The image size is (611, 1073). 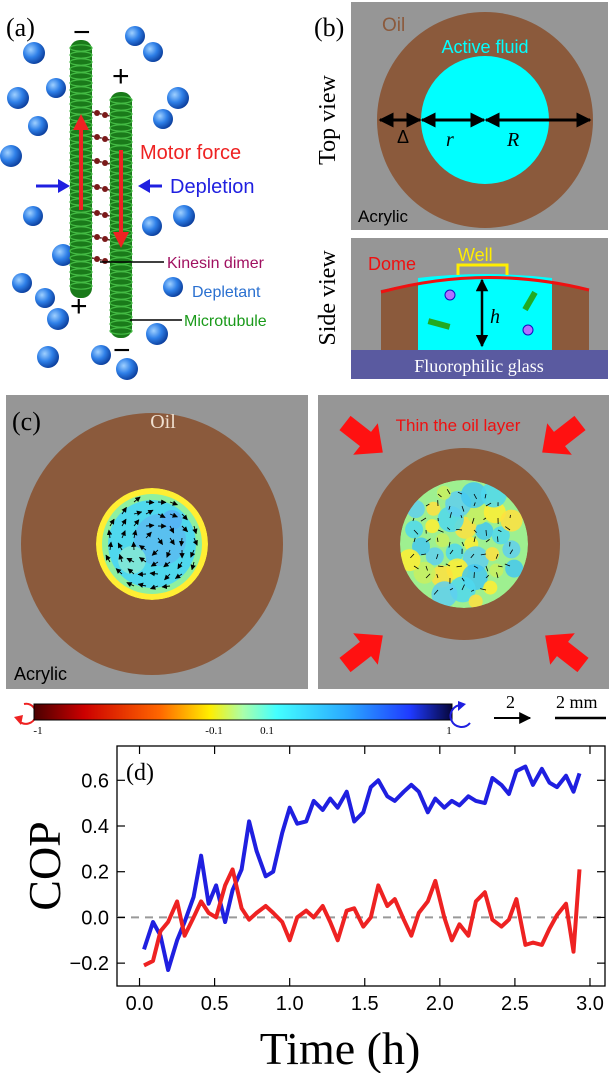 I want to click on panel-d-label: (d), so click(x=140, y=773).